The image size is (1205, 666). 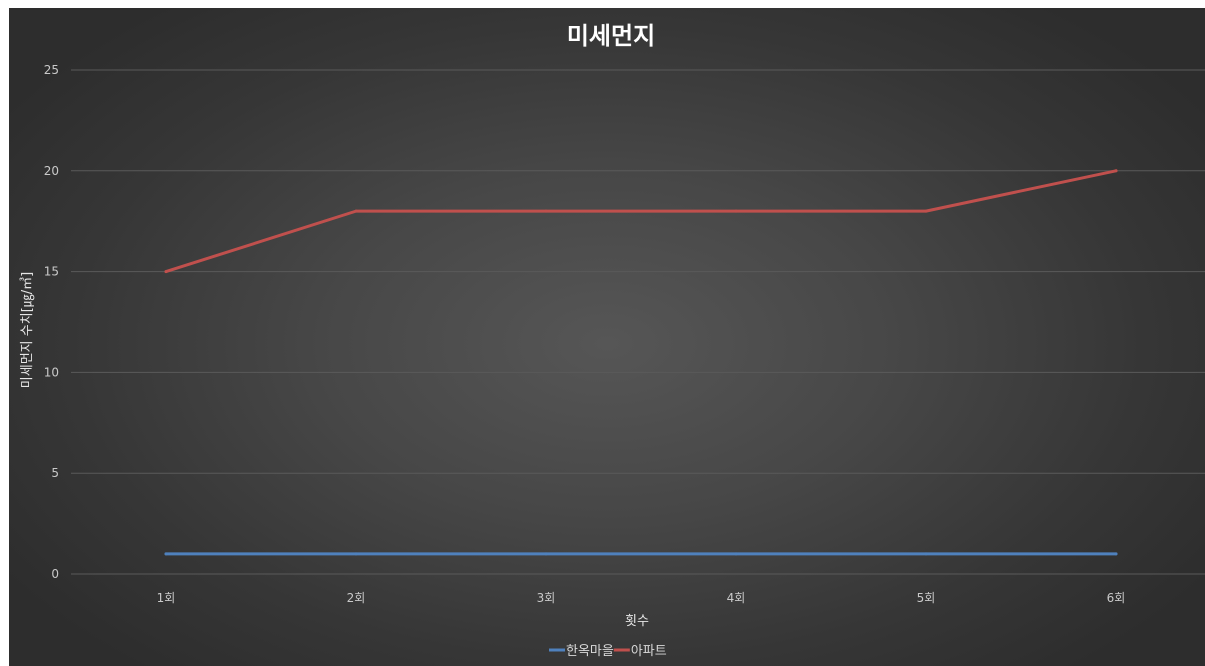 What do you see at coordinates (51, 70) in the screenshot?
I see `y-tick-label: 25` at bounding box center [51, 70].